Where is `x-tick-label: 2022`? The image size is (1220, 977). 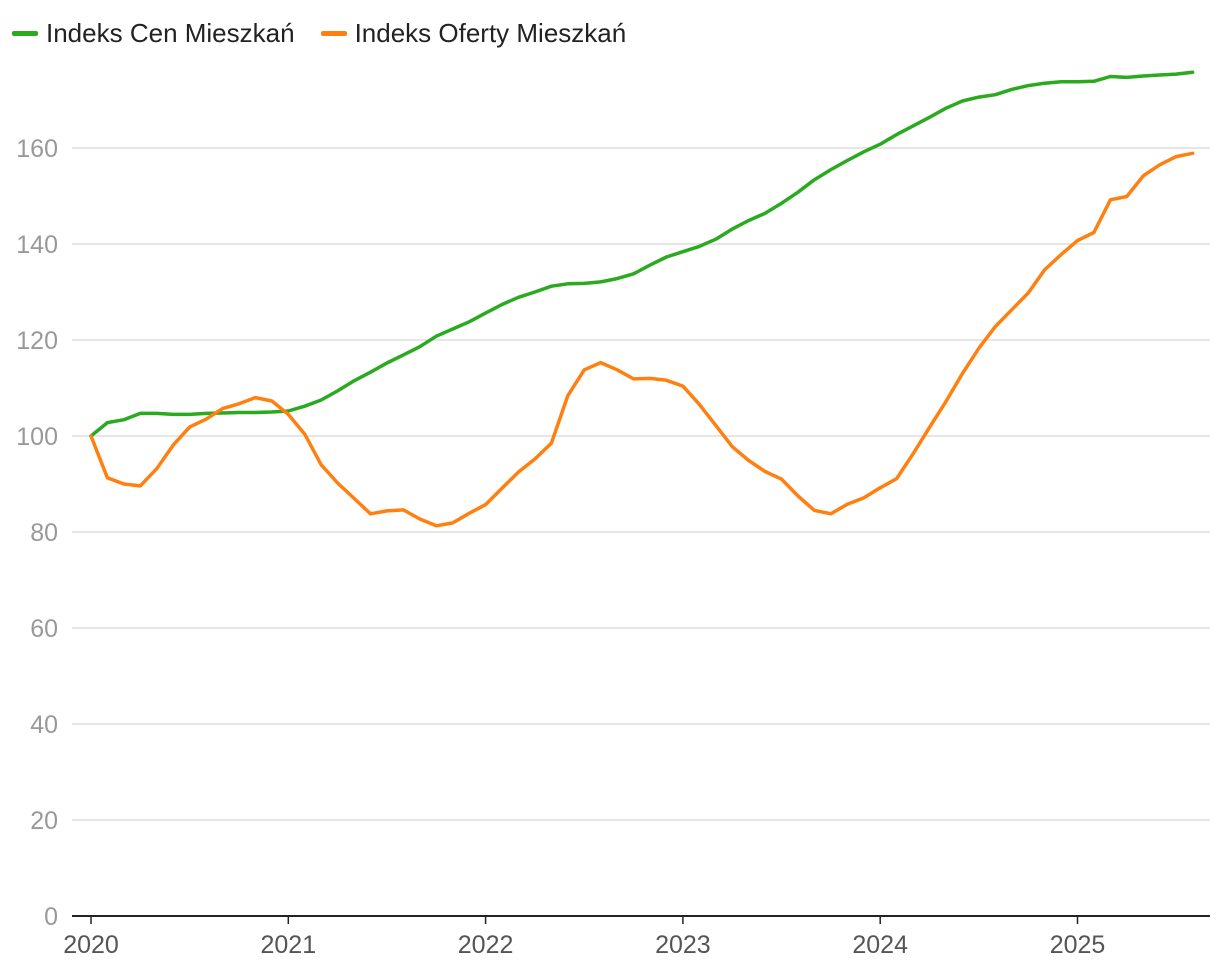 x-tick-label: 2022 is located at coordinates (486, 945).